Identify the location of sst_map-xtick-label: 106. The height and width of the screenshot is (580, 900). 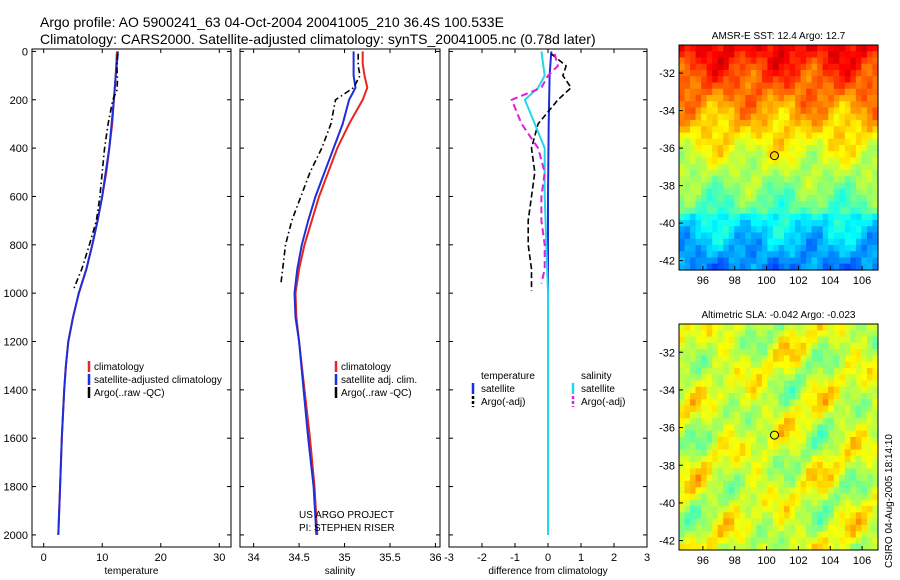
(862, 281).